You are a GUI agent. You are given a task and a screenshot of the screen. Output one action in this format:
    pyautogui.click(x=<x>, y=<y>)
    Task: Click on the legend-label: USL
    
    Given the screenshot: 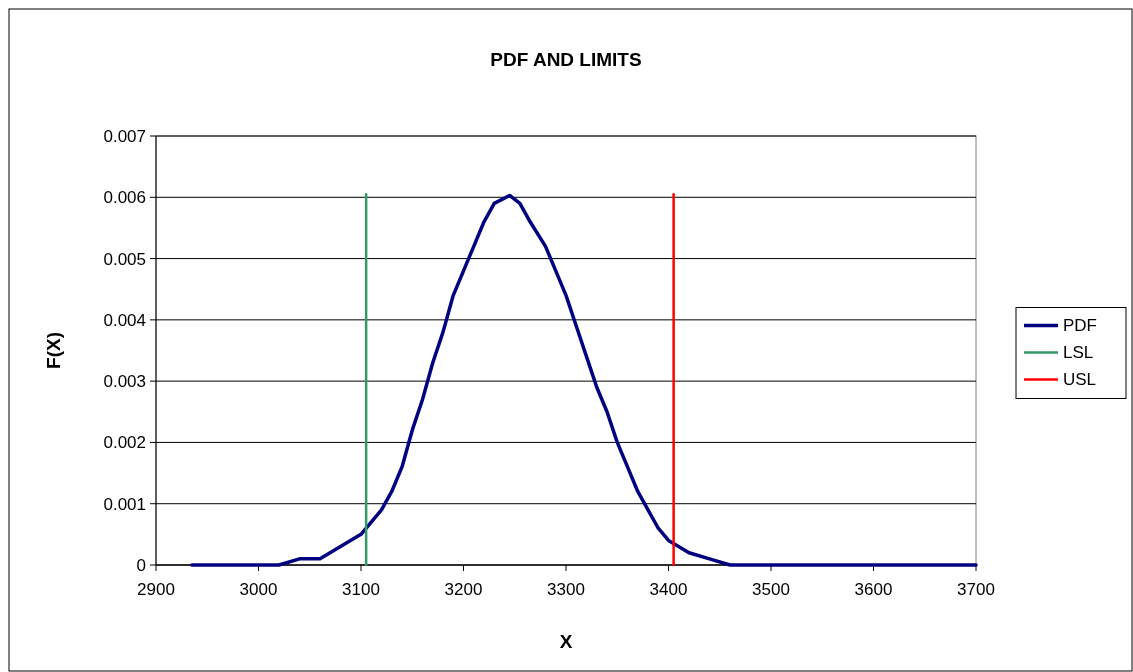 What is the action you would take?
    pyautogui.click(x=1080, y=380)
    